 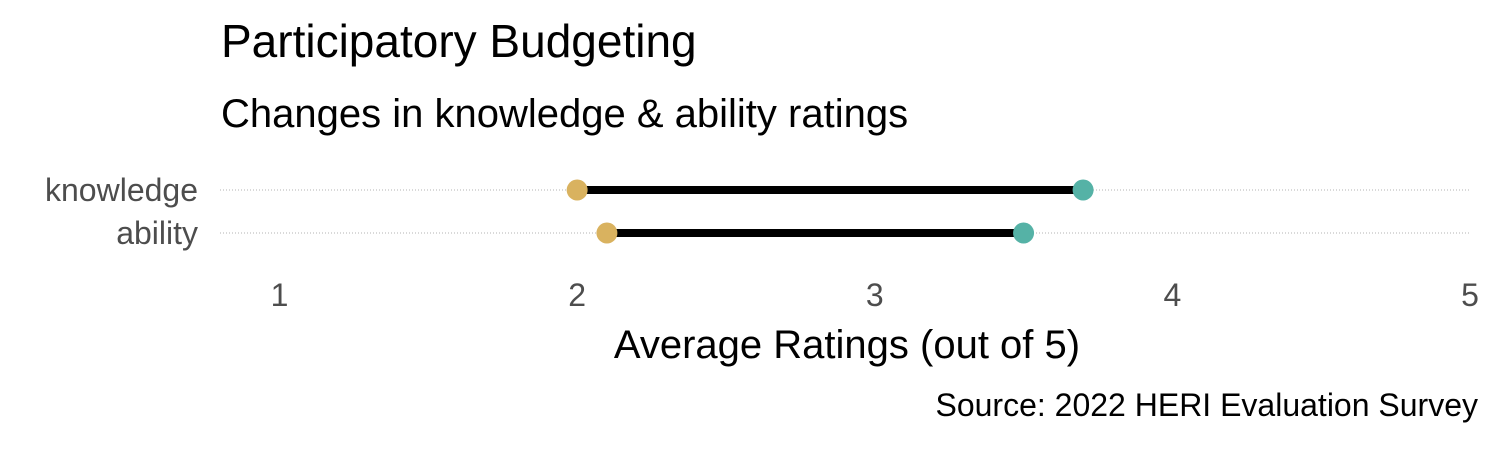 I want to click on x-tick-label-2: 2, so click(x=577, y=295).